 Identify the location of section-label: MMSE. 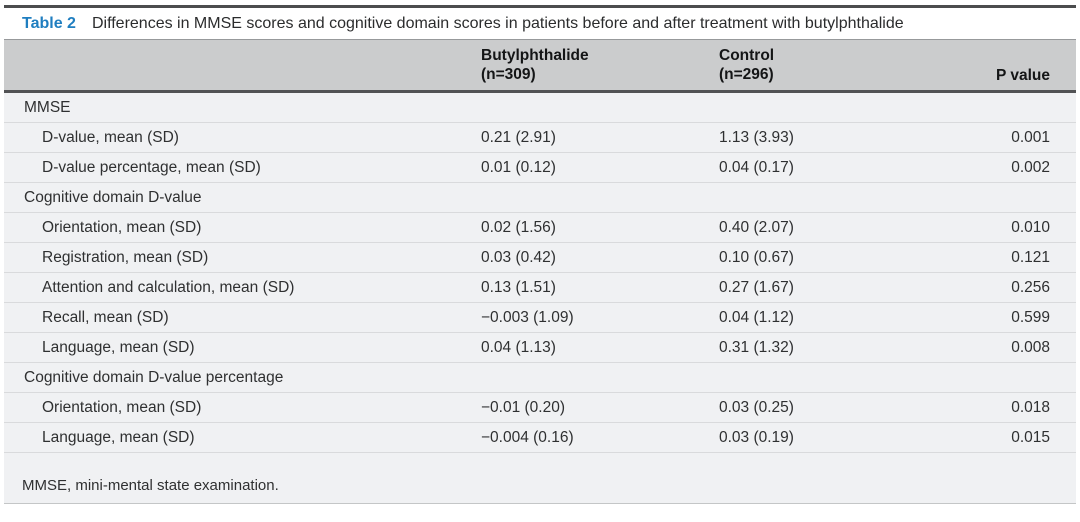
(47, 107).